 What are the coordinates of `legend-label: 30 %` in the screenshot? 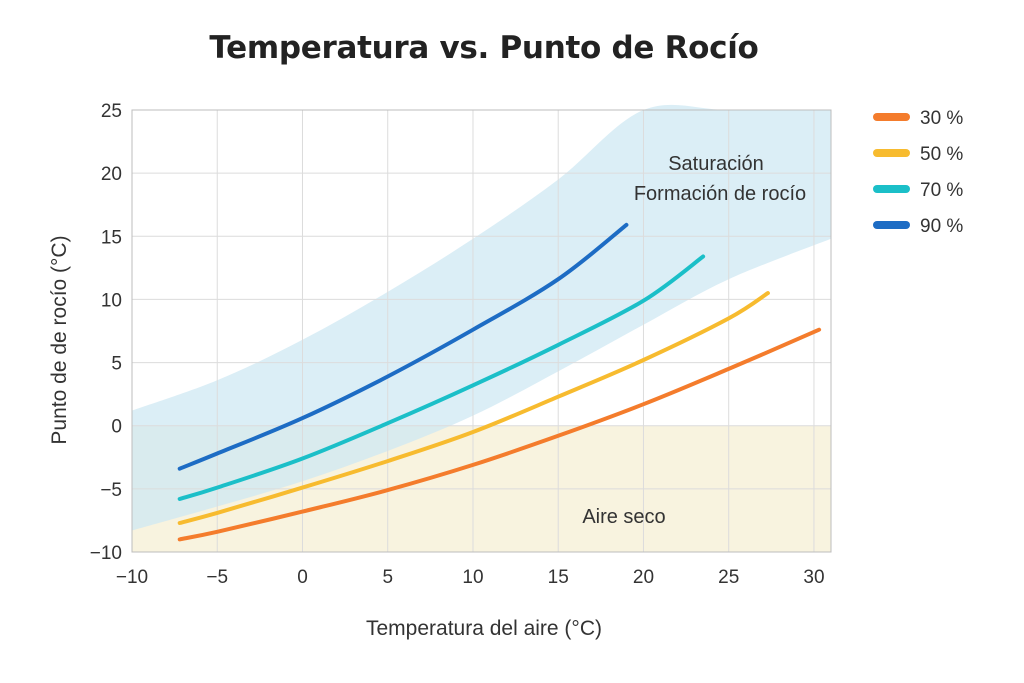 It's located at (941, 118).